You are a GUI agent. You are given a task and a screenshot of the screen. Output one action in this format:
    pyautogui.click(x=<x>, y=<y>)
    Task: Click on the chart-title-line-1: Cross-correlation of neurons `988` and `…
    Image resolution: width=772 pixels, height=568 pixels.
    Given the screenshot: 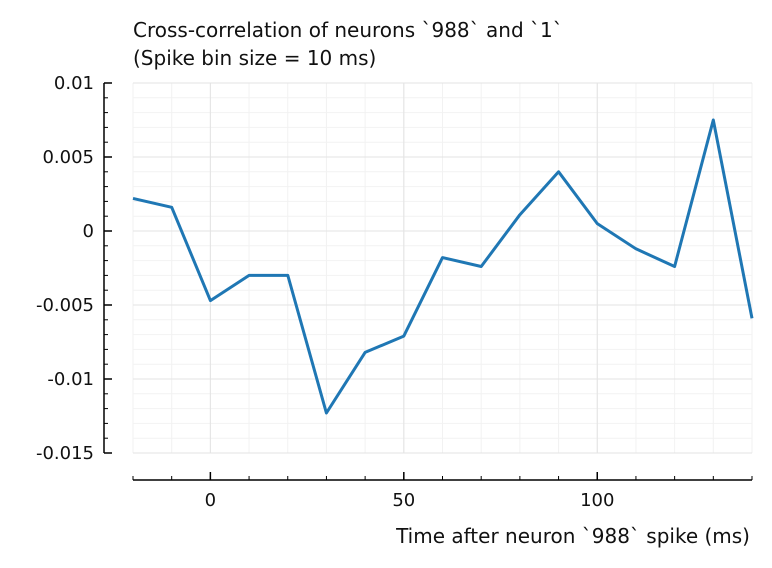 What is the action you would take?
    pyautogui.click(x=348, y=30)
    